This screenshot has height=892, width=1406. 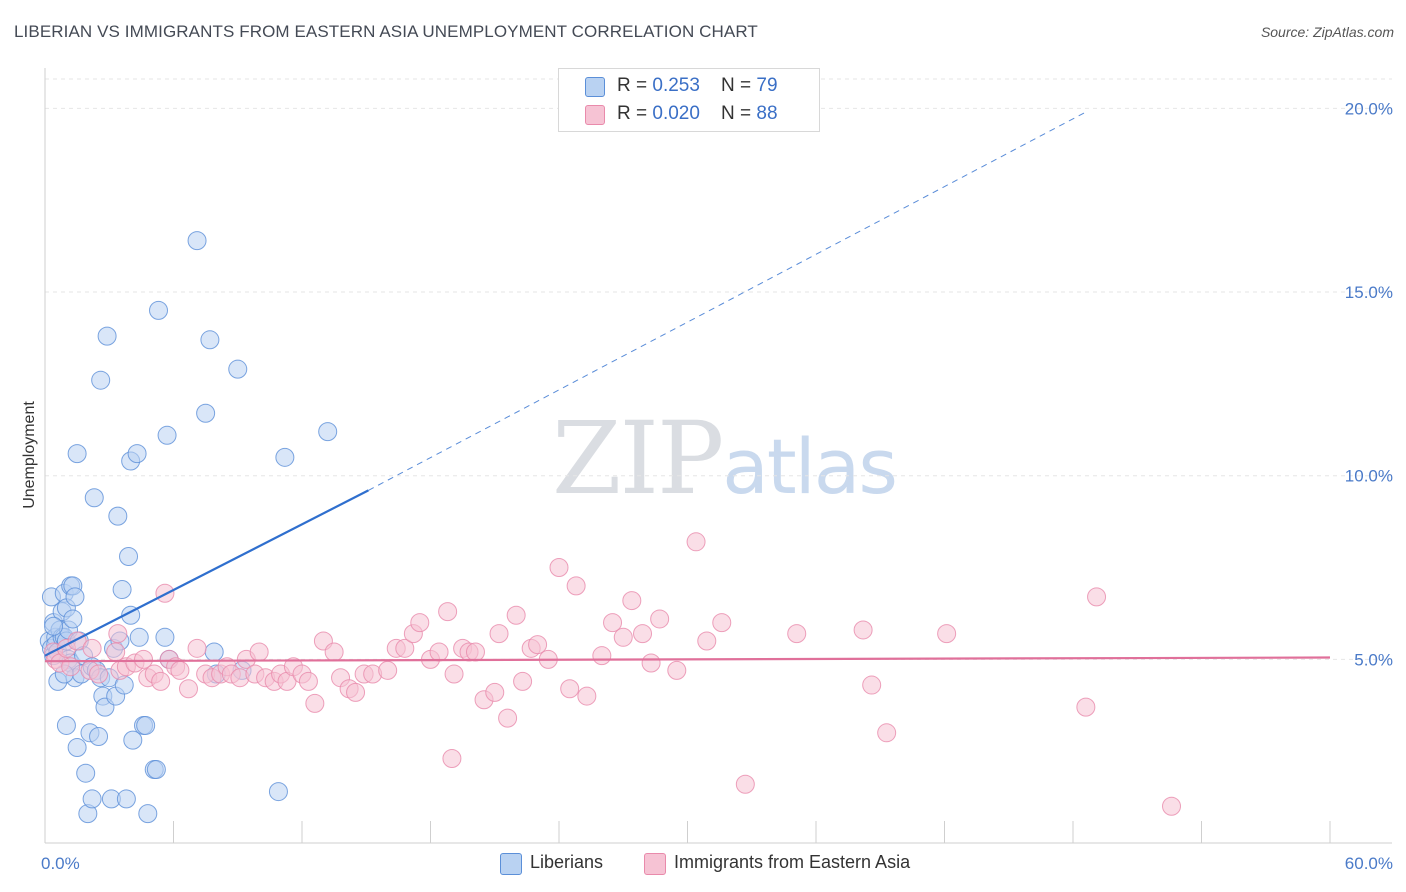 I want to click on legend-swatch-blue, so click(x=511, y=864).